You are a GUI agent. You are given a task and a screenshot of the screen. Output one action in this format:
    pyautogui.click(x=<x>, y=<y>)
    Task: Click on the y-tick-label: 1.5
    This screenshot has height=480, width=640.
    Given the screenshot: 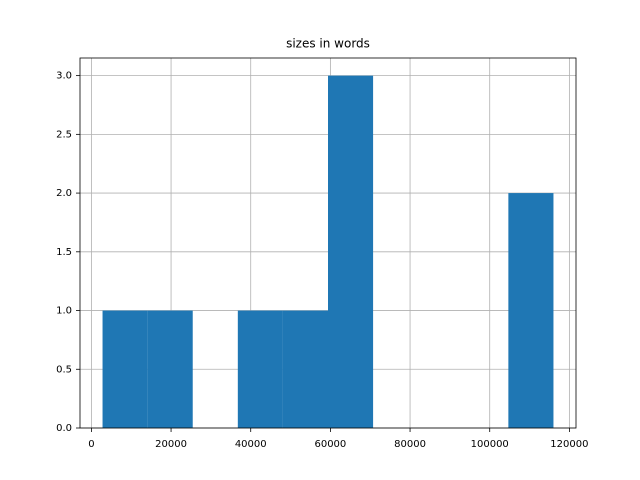 What is the action you would take?
    pyautogui.click(x=64, y=252)
    